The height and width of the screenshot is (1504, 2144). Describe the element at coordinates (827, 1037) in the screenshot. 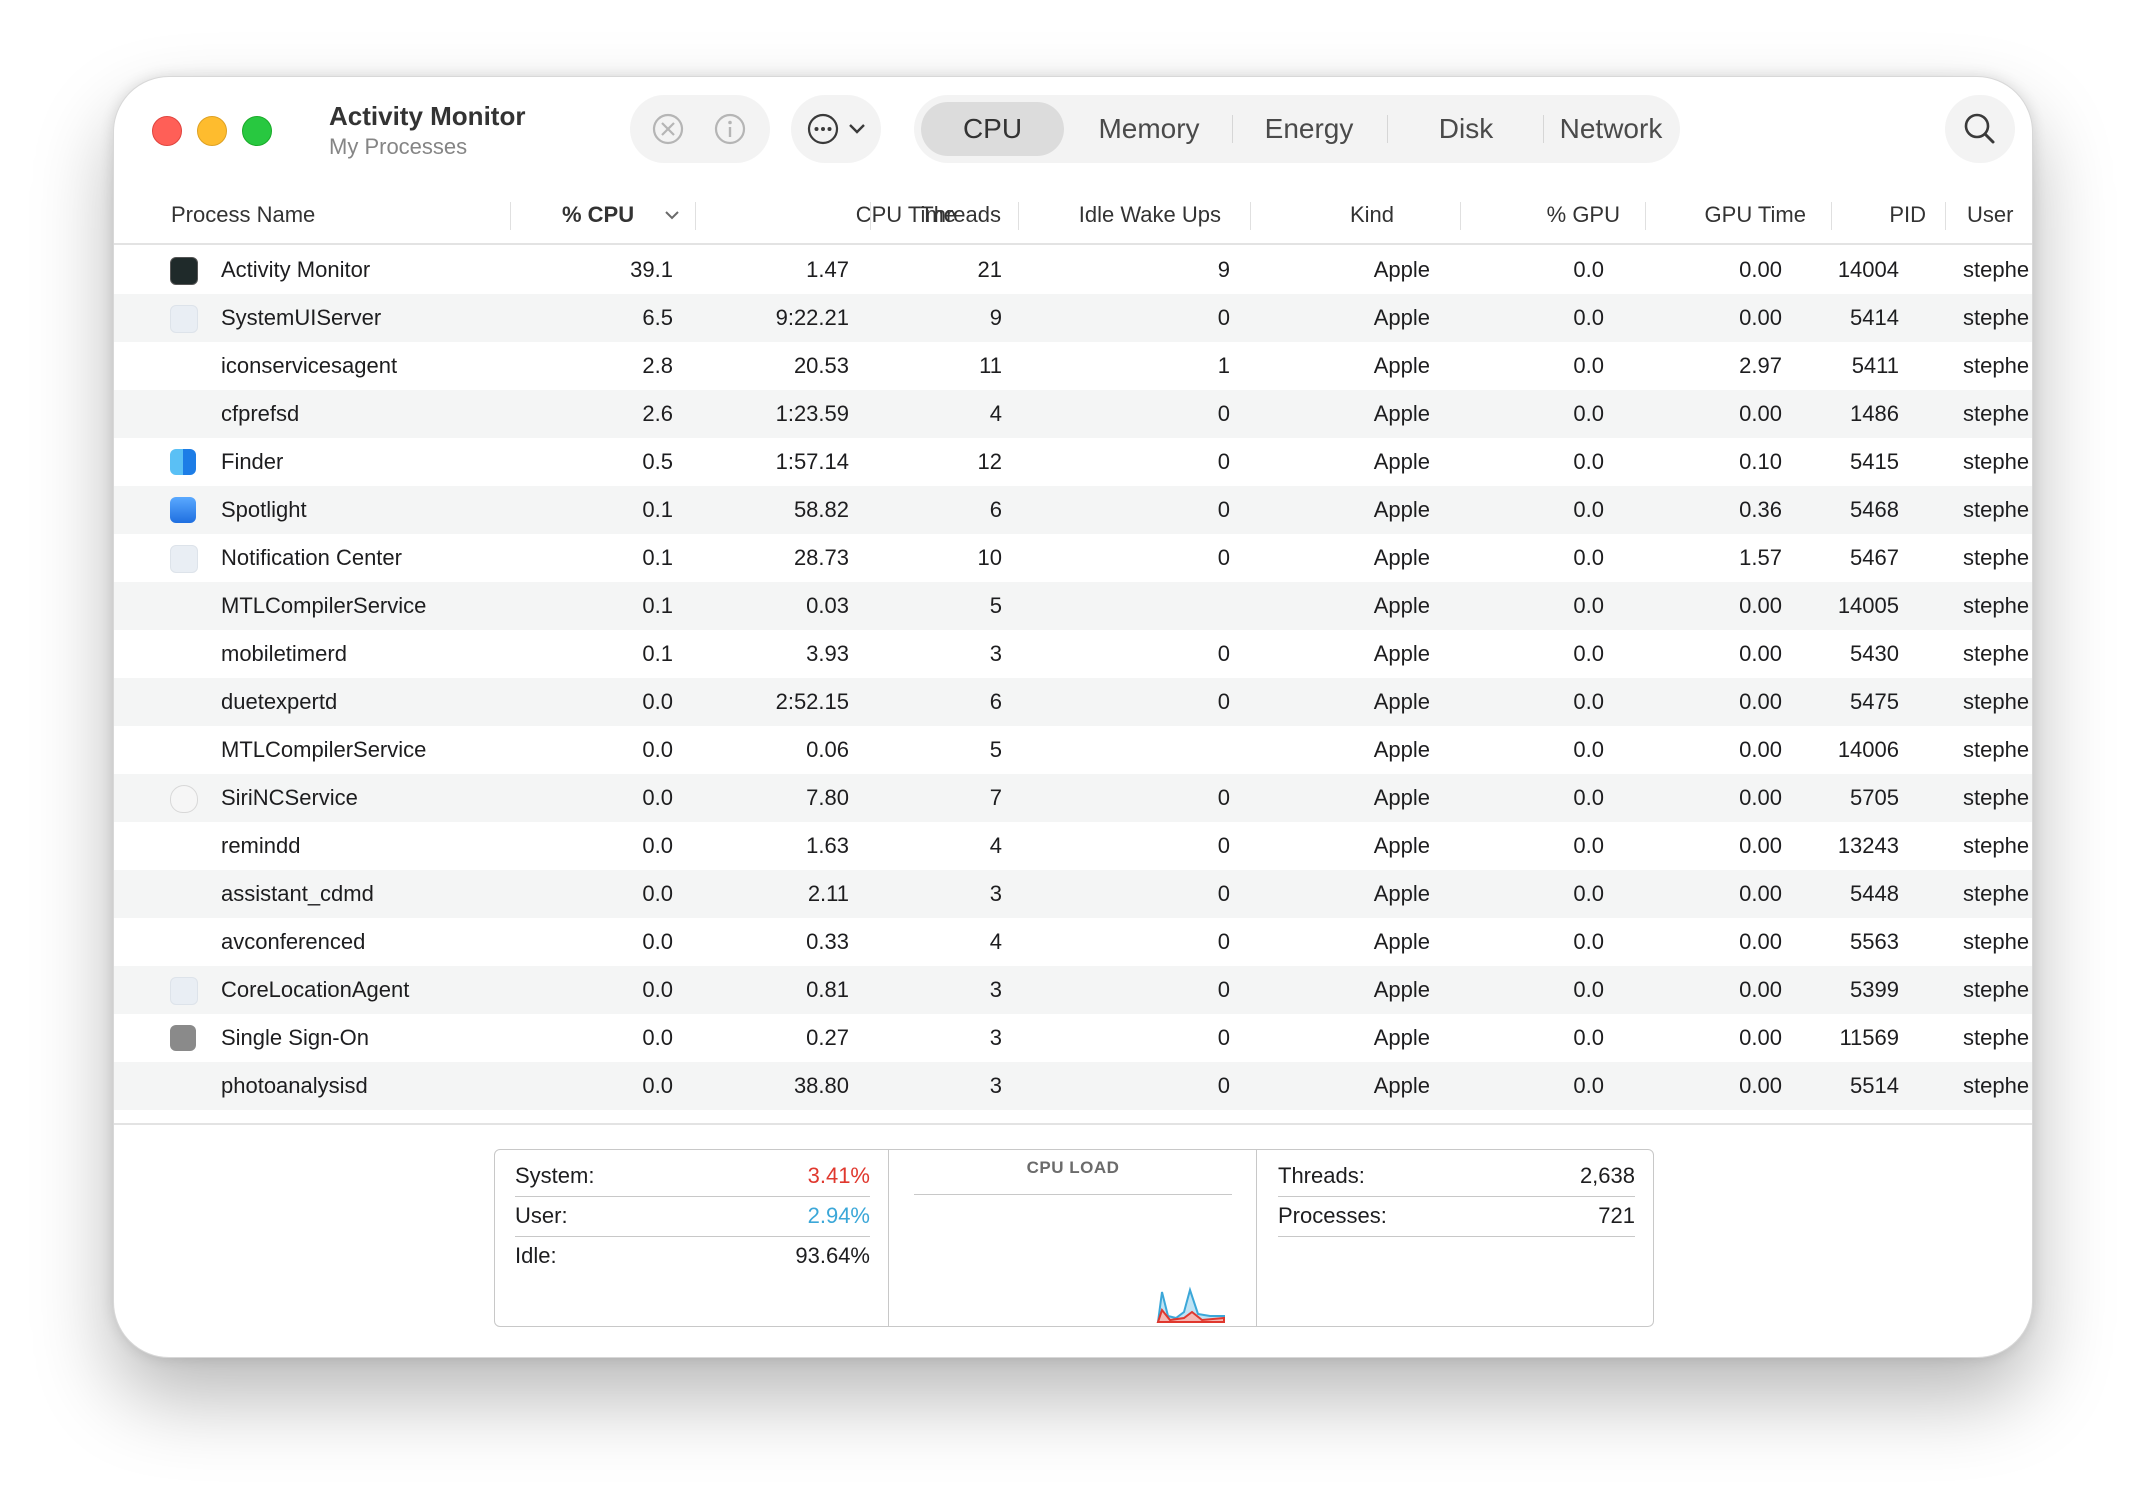

I see `cpu-time-cell: 0.27` at that location.